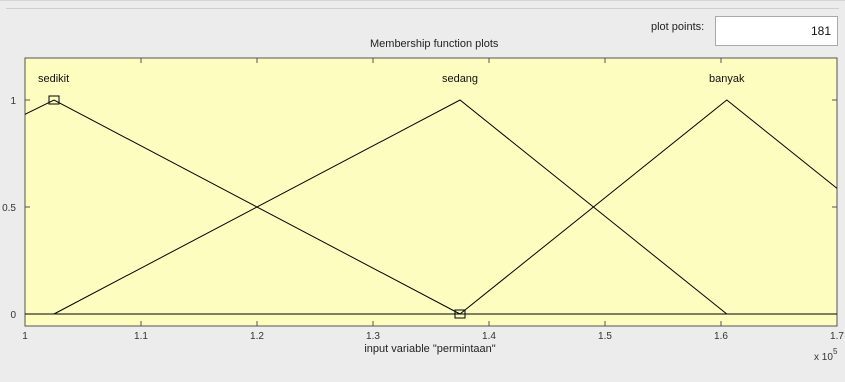 The height and width of the screenshot is (382, 845). Describe the element at coordinates (823, 357) in the screenshot. I see `x-axis-exponent-base: x 10` at that location.